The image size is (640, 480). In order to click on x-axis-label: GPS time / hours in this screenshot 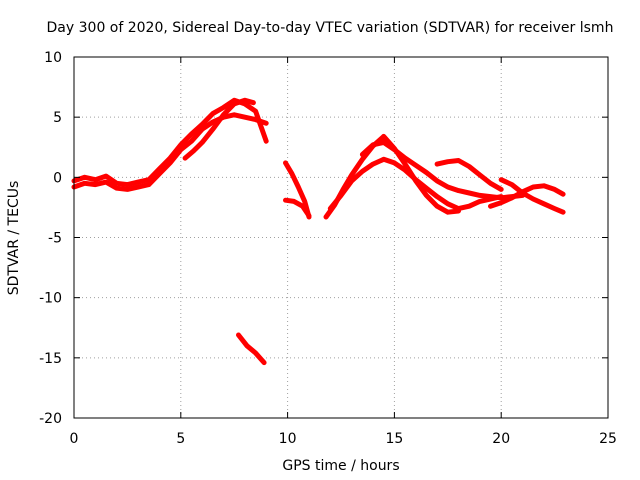, I will do `click(340, 466)`.